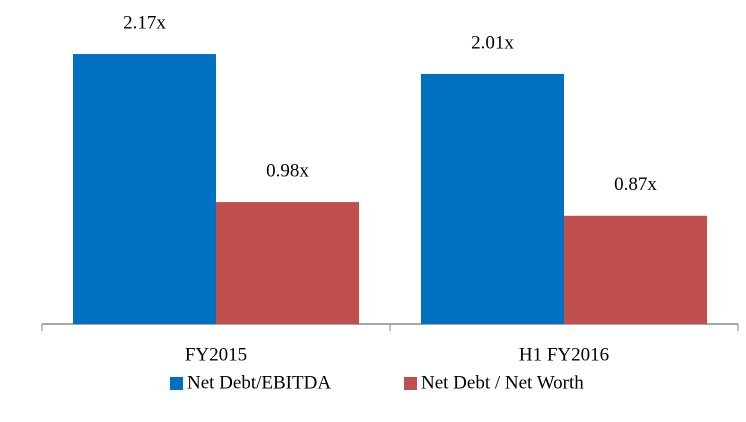 This screenshot has height=422, width=746. Describe the element at coordinates (287, 170) in the screenshot. I see `data-label: 0.98x` at that location.